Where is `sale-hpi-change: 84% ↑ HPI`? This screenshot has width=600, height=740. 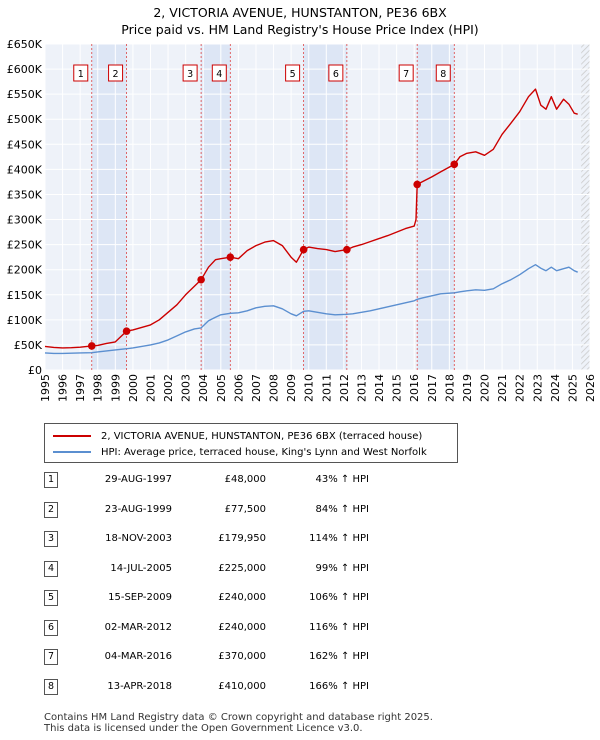
sale-hpi-change: 84% ↑ HPI is located at coordinates (342, 509).